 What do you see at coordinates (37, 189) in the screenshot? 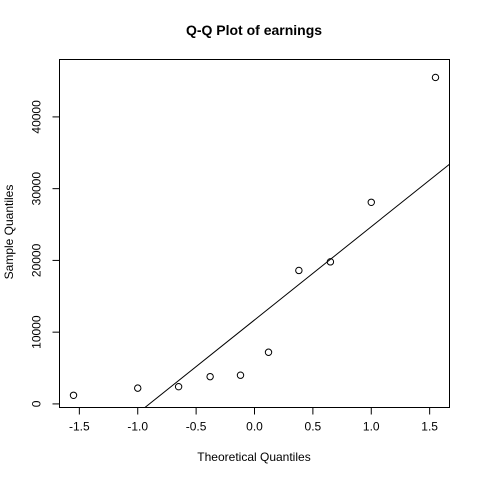
I see `y-tick-label: 30000` at bounding box center [37, 189].